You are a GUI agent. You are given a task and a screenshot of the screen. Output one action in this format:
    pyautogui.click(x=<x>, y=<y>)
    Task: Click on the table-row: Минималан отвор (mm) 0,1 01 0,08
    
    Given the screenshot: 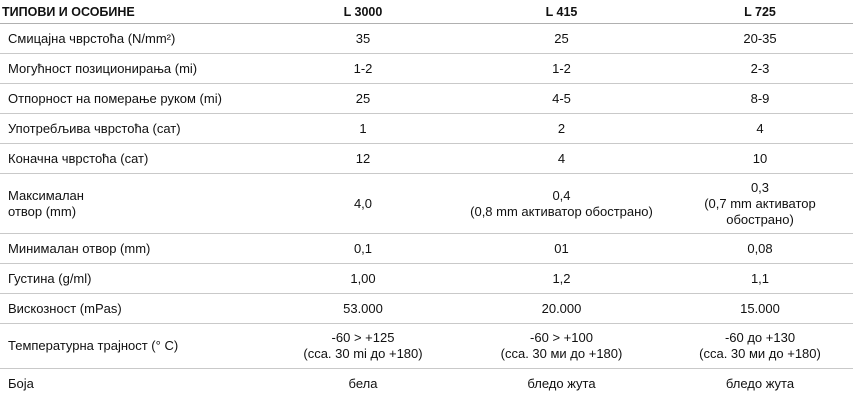 What is the action you would take?
    pyautogui.click(x=426, y=248)
    